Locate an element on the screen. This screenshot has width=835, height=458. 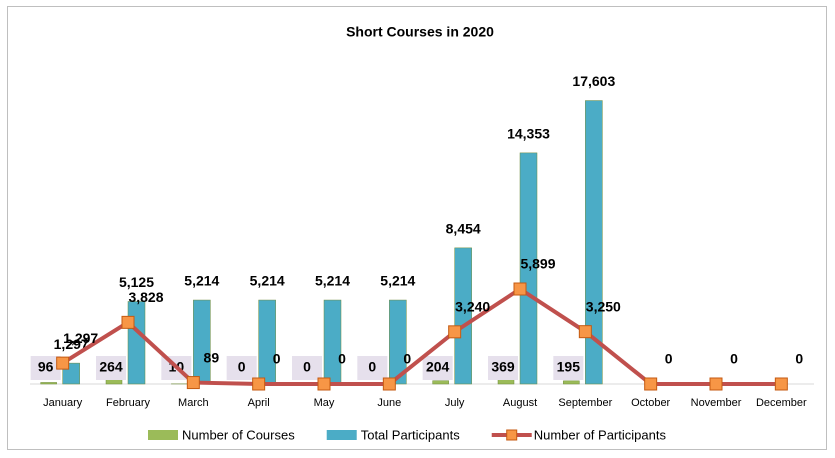
data-label: 14,353 is located at coordinates (528, 134).